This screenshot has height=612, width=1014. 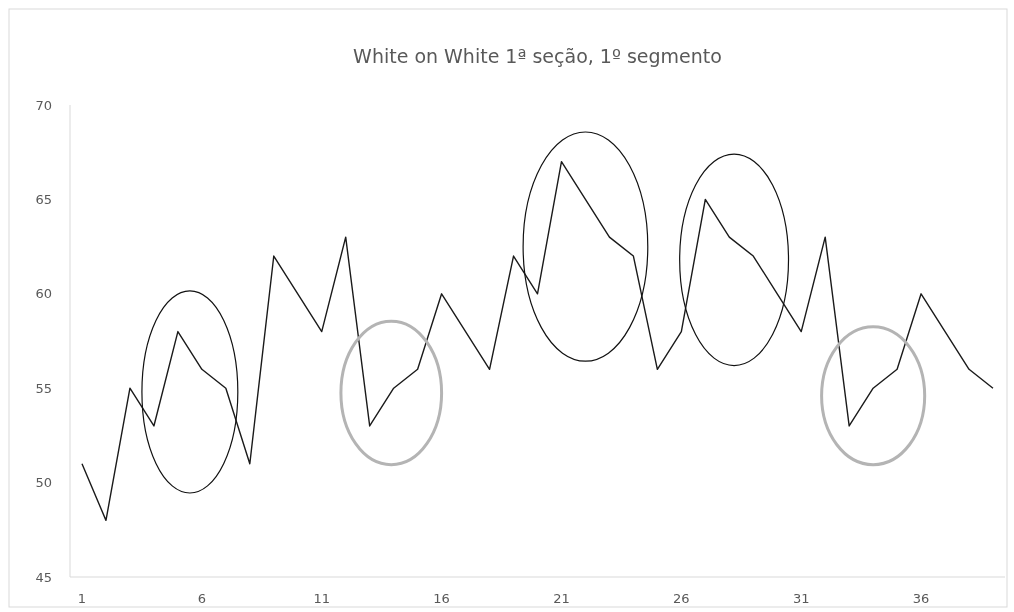 I want to click on y-tick-label: 55, so click(x=43, y=388).